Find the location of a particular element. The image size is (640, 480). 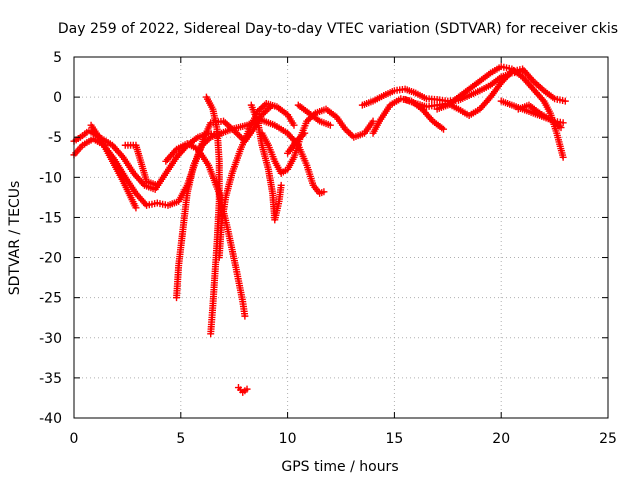

y-tick-label: -5 is located at coordinates (55, 138).